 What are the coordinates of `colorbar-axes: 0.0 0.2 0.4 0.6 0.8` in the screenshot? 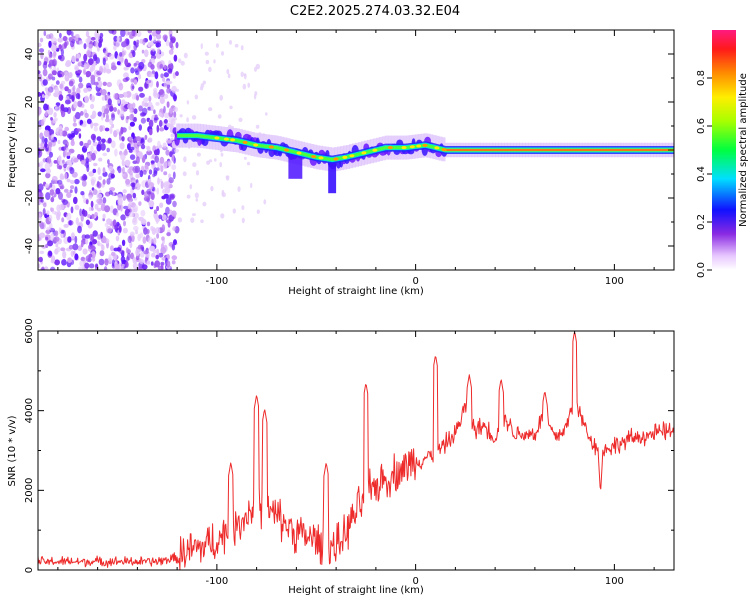 It's located at (704, 174).